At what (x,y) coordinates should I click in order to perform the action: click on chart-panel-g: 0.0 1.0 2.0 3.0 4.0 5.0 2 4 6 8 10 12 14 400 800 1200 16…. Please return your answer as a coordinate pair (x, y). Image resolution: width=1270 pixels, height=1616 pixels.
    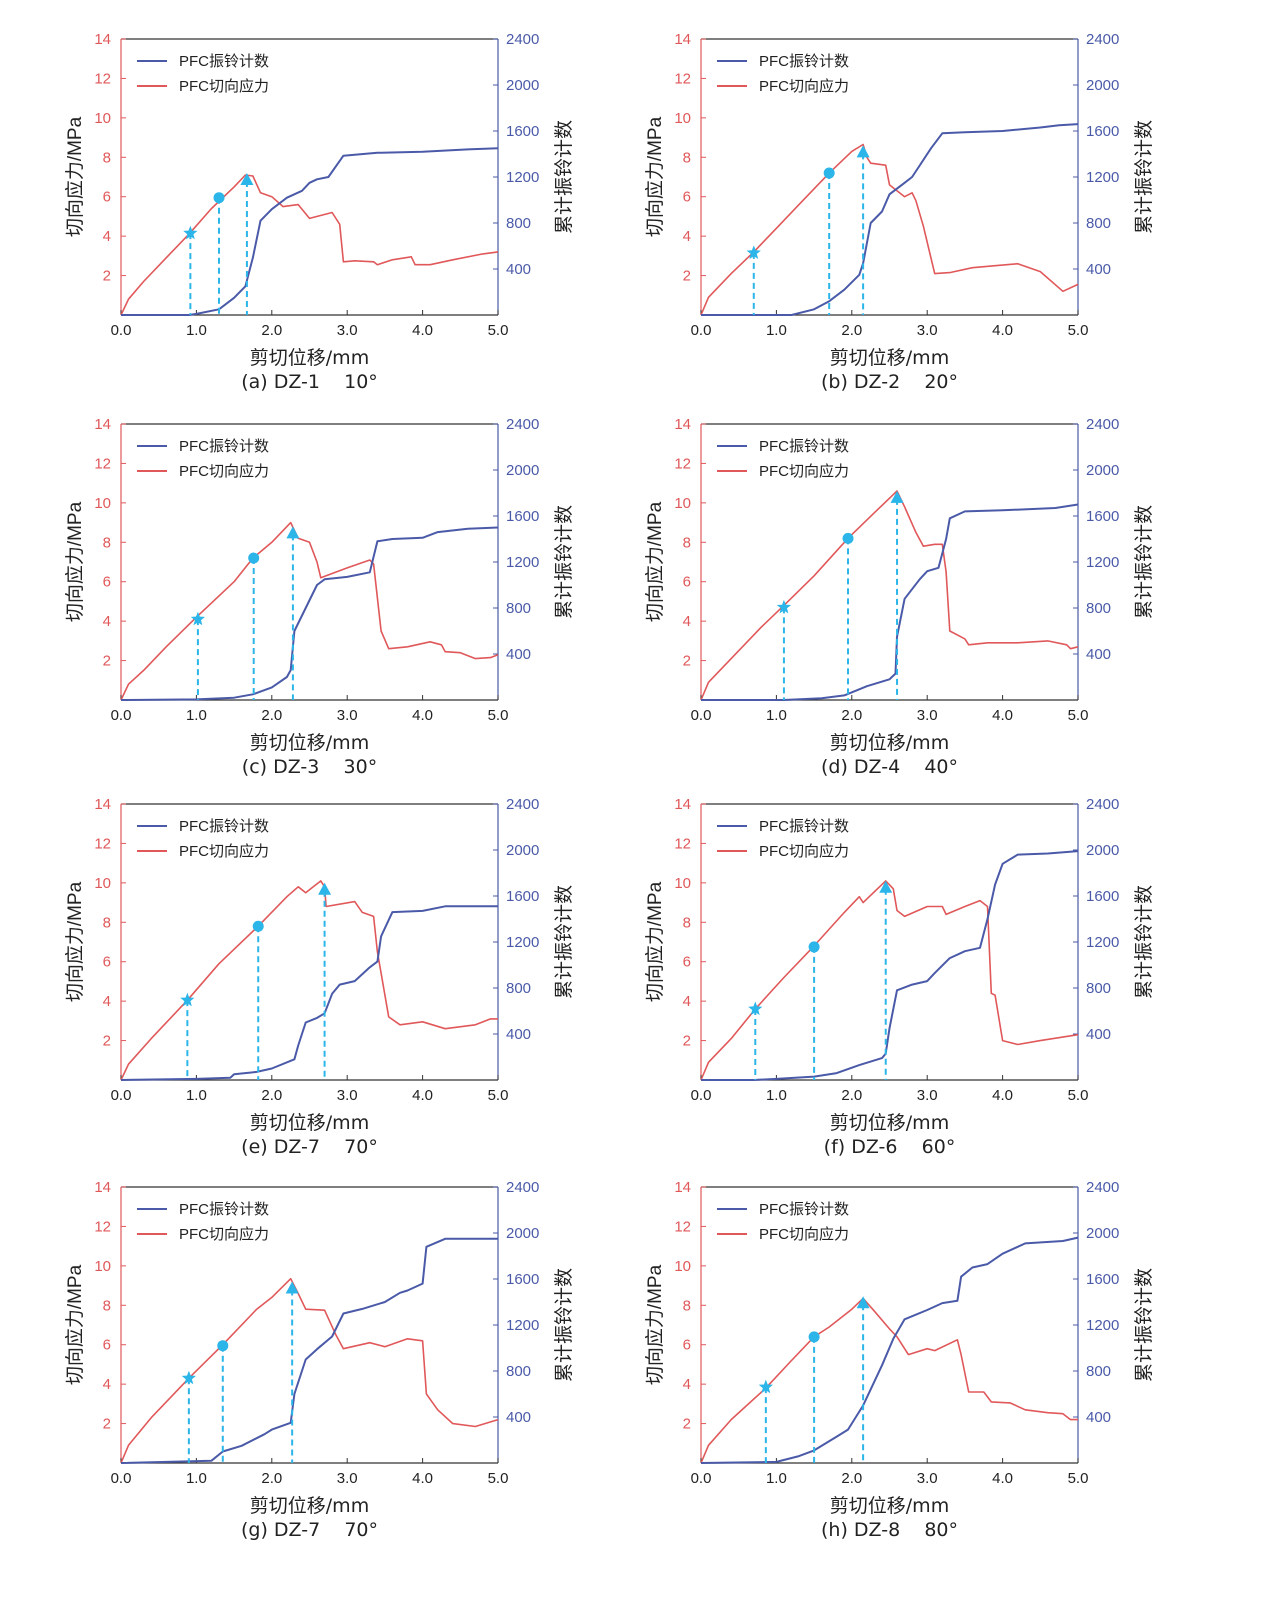
    Looking at the image, I should click on (355, 1363).